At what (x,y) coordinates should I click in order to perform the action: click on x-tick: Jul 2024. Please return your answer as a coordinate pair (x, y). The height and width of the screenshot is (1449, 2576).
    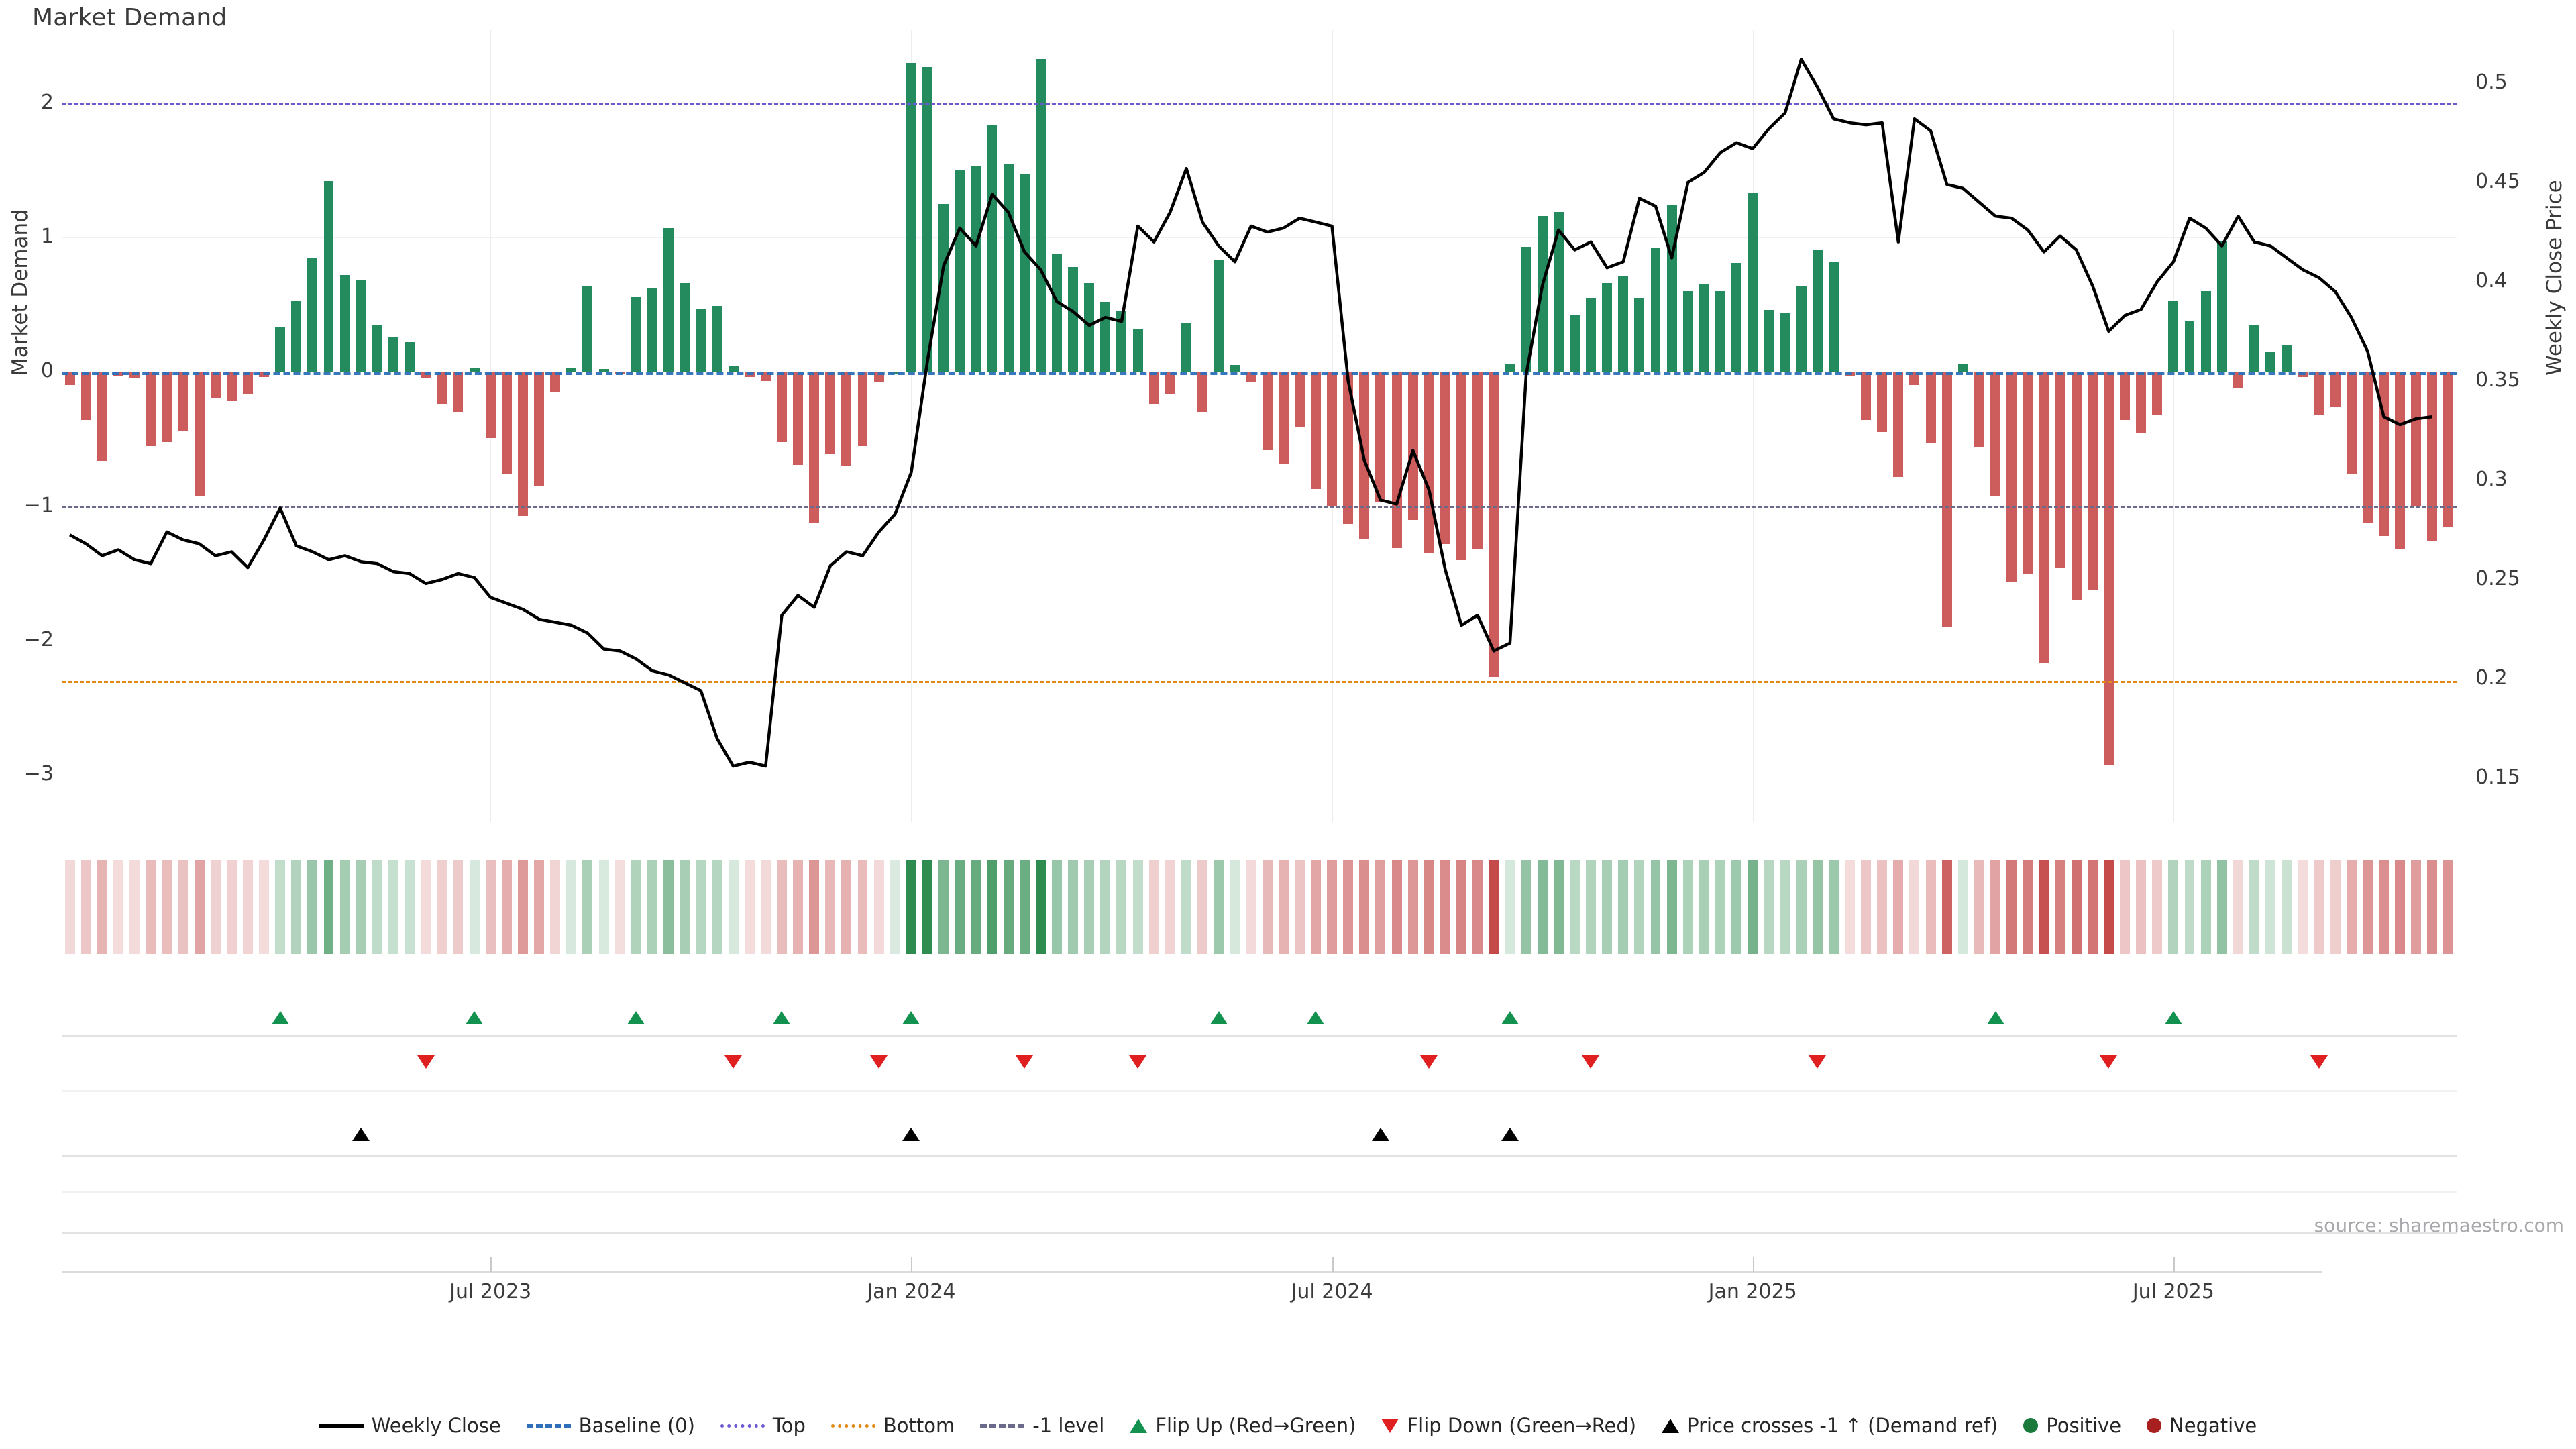
    Looking at the image, I should click on (1332, 1291).